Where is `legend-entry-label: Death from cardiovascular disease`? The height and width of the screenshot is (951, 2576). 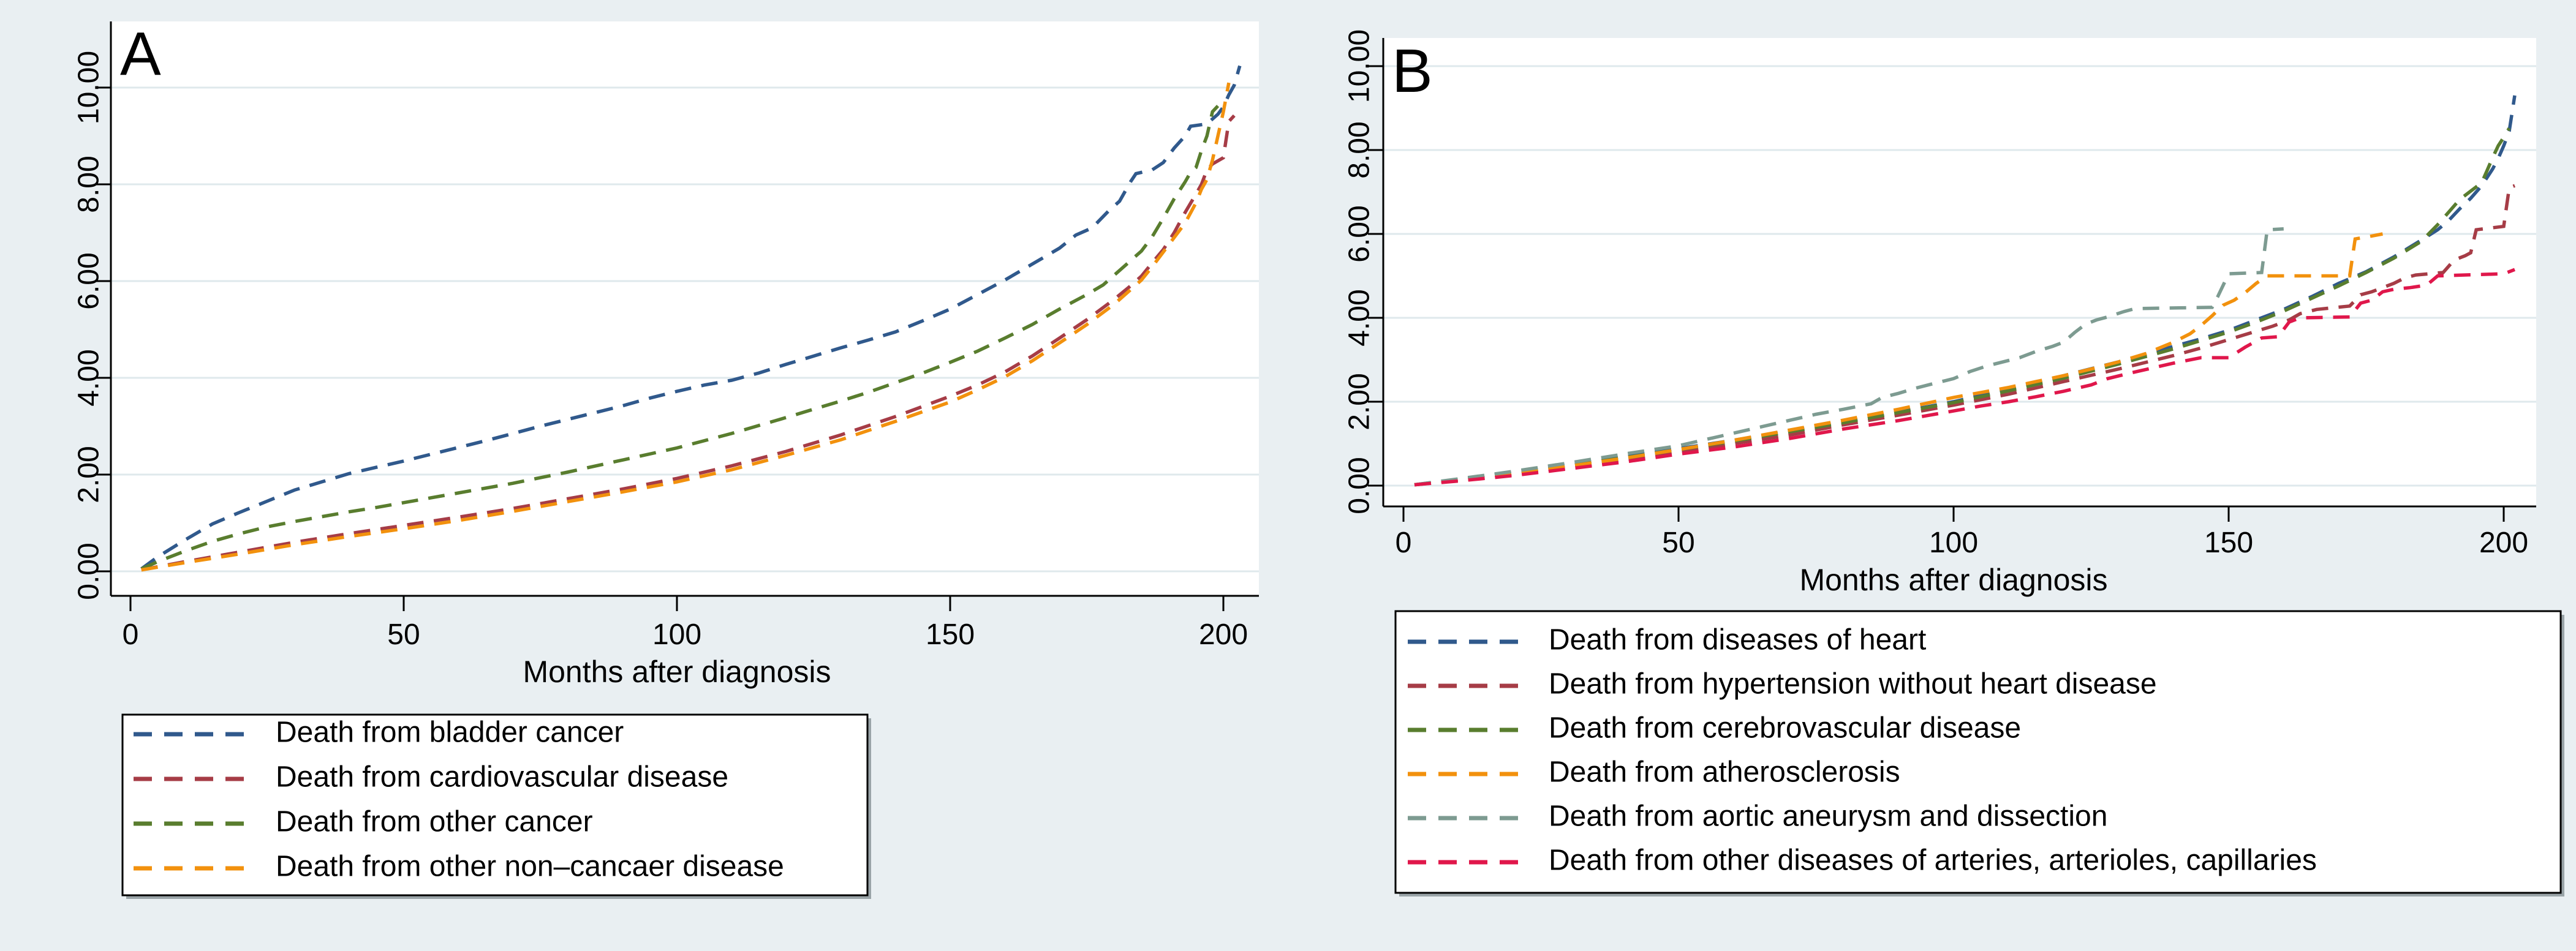 legend-entry-label: Death from cardiovascular disease is located at coordinates (502, 777).